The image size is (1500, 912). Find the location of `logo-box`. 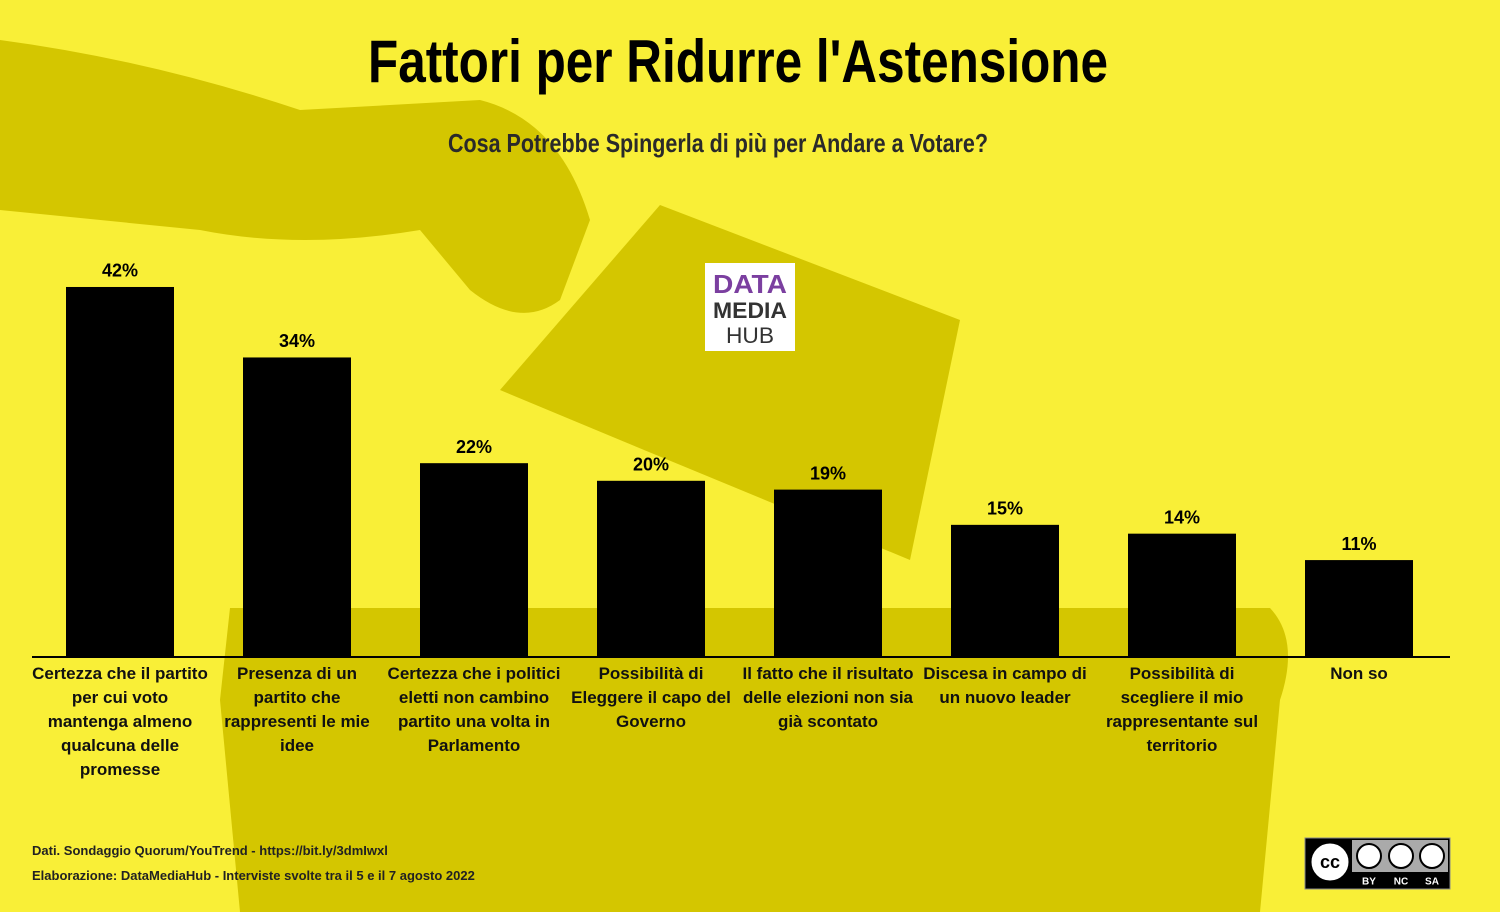

logo-box is located at coordinates (750, 307).